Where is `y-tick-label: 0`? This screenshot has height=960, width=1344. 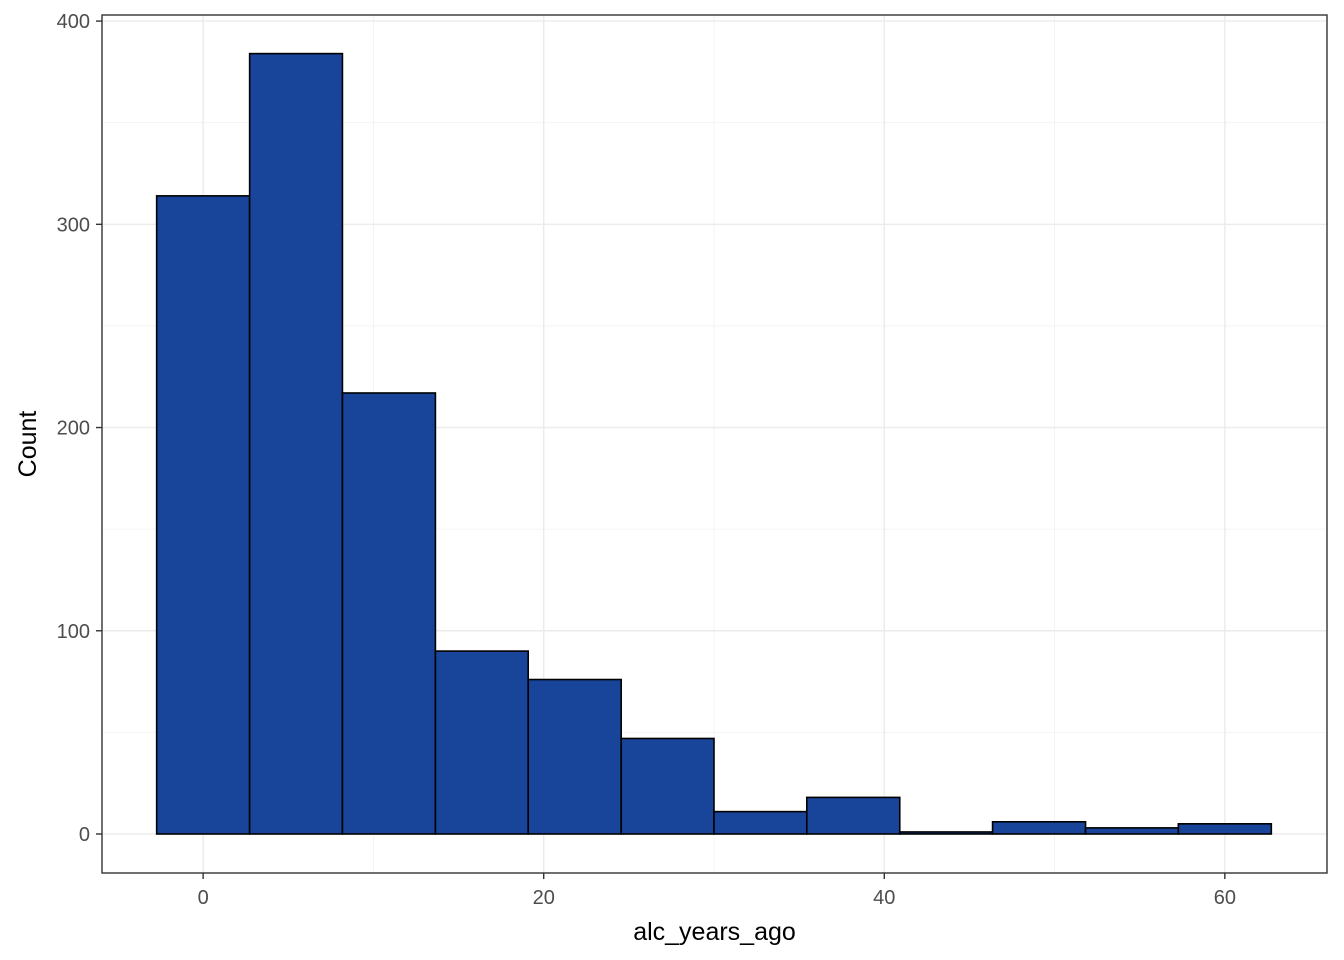
y-tick-label: 0 is located at coordinates (84, 835).